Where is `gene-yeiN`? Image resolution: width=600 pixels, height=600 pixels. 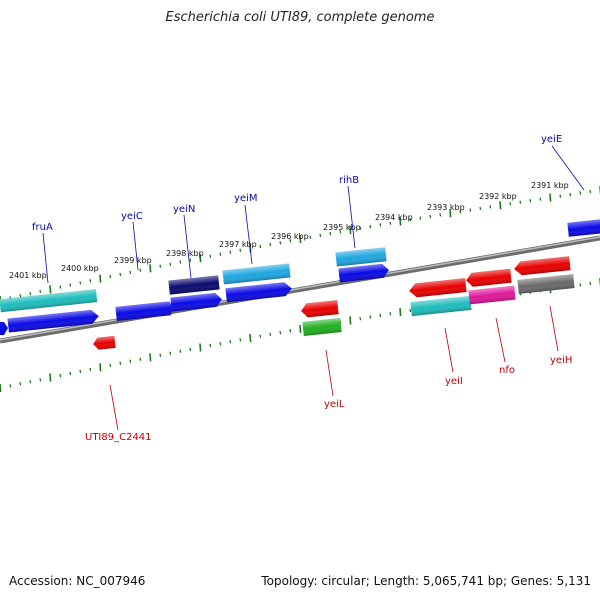 gene-yeiN is located at coordinates (196, 302).